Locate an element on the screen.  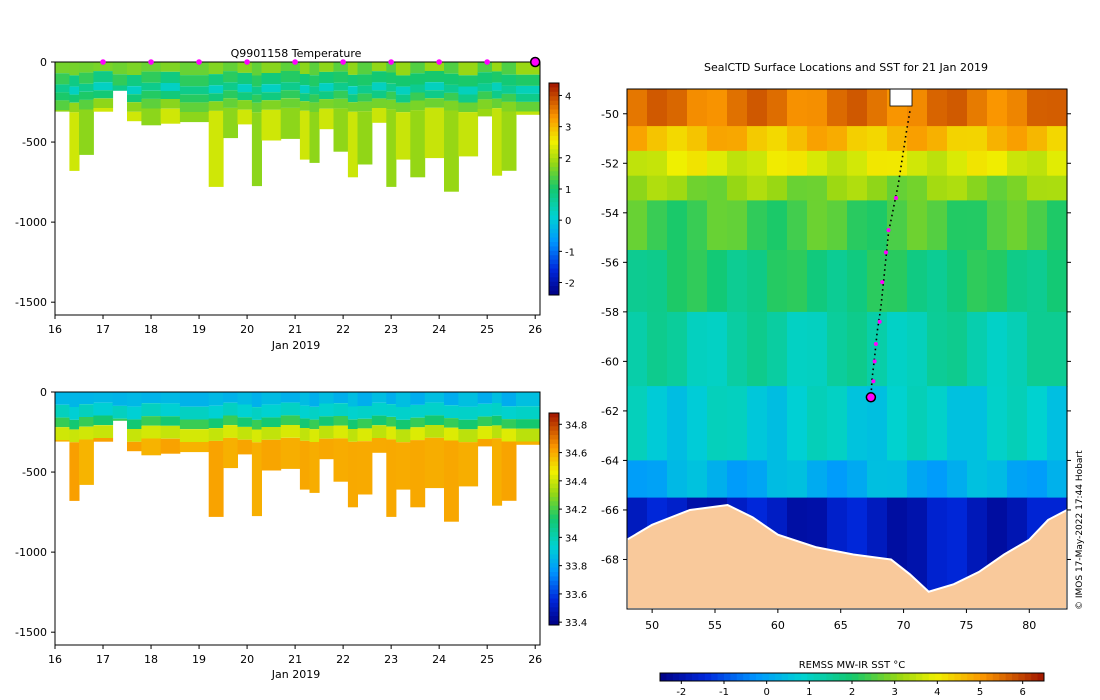
track-profile-marker is located at coordinates (896, 197).